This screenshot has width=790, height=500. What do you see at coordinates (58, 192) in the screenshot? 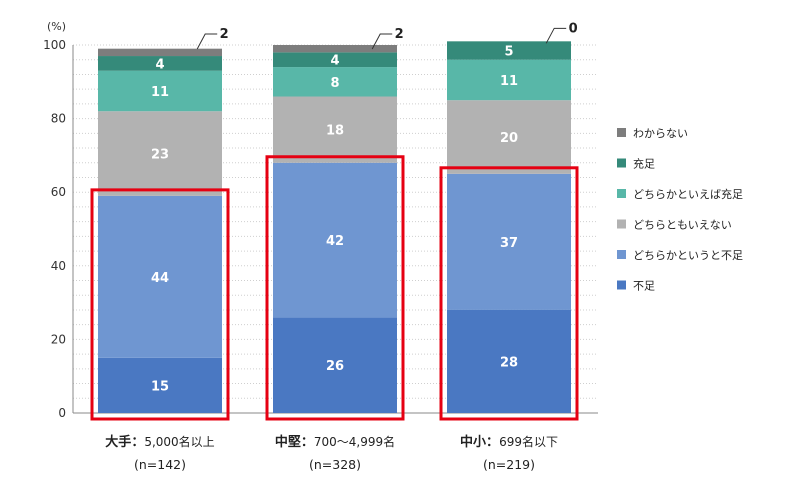
I see `y-tick-label: 60` at bounding box center [58, 192].